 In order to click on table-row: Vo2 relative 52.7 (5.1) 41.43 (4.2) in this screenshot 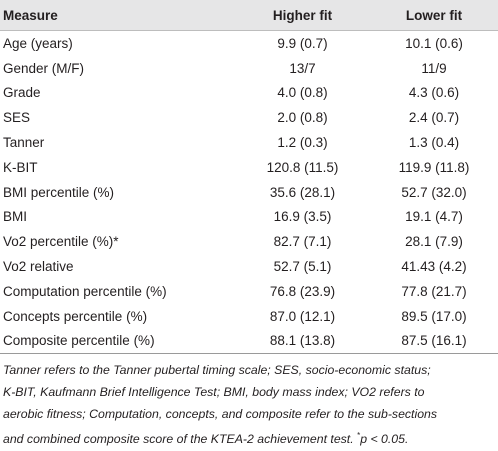, I will do `click(249, 266)`.